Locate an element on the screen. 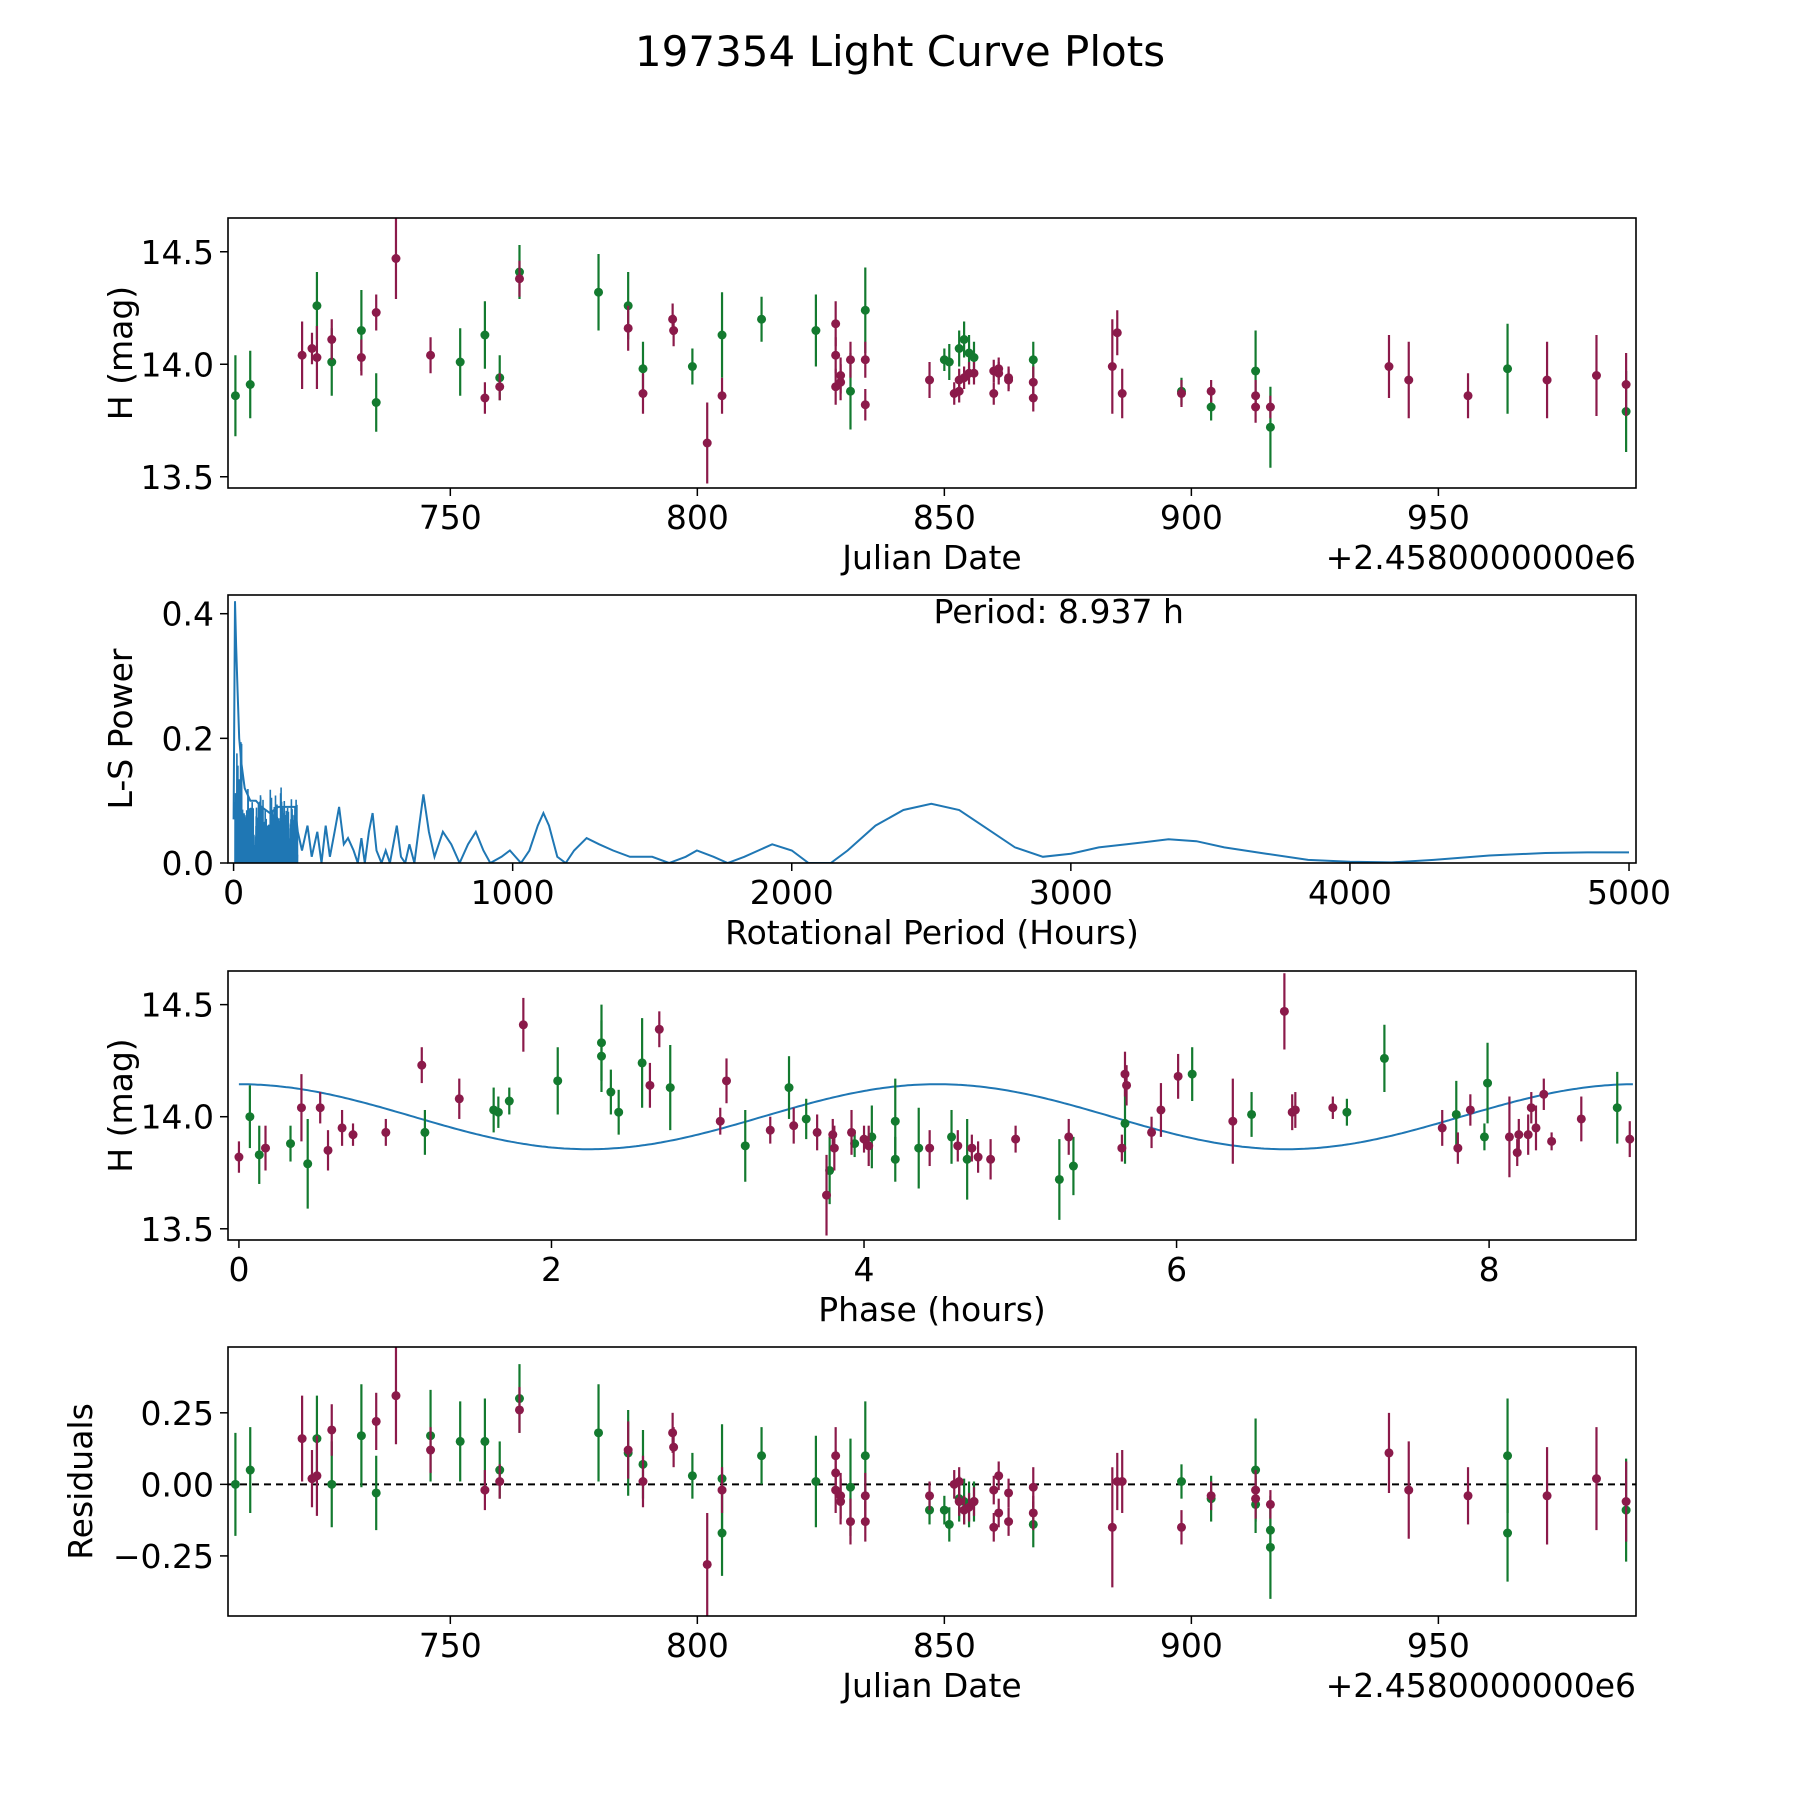  y-tick-label: 0.4 is located at coordinates (188, 614).